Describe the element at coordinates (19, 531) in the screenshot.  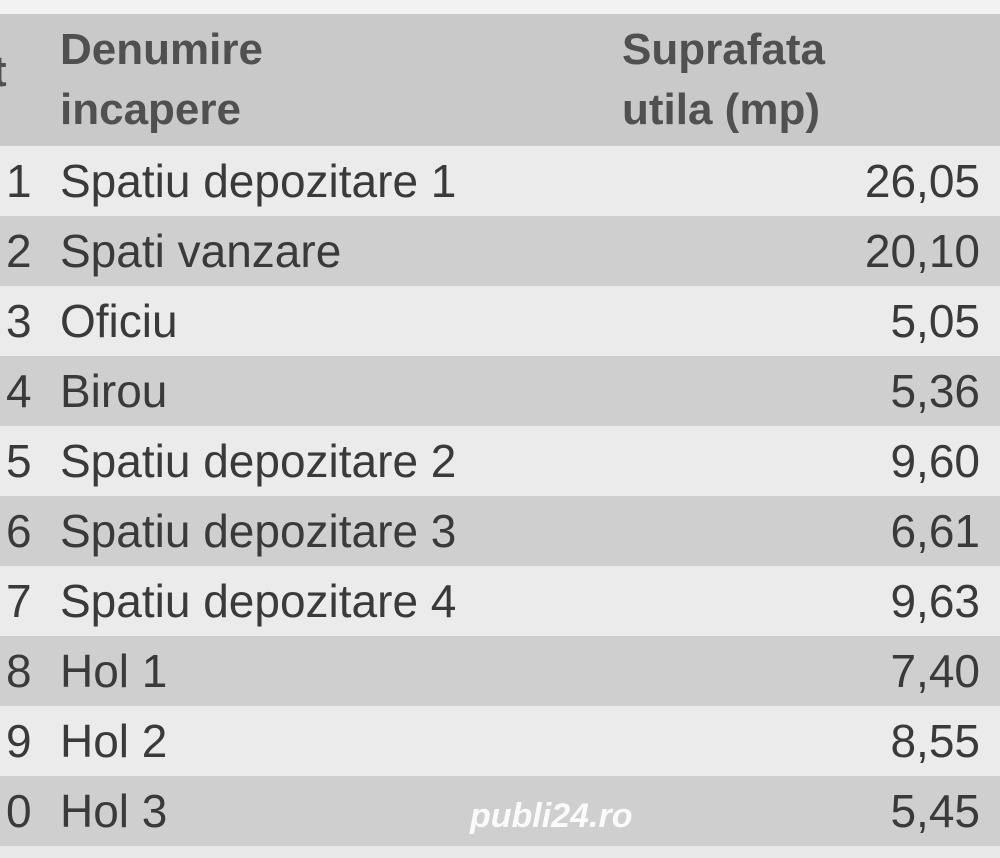
I see `cell-nr: 6` at that location.